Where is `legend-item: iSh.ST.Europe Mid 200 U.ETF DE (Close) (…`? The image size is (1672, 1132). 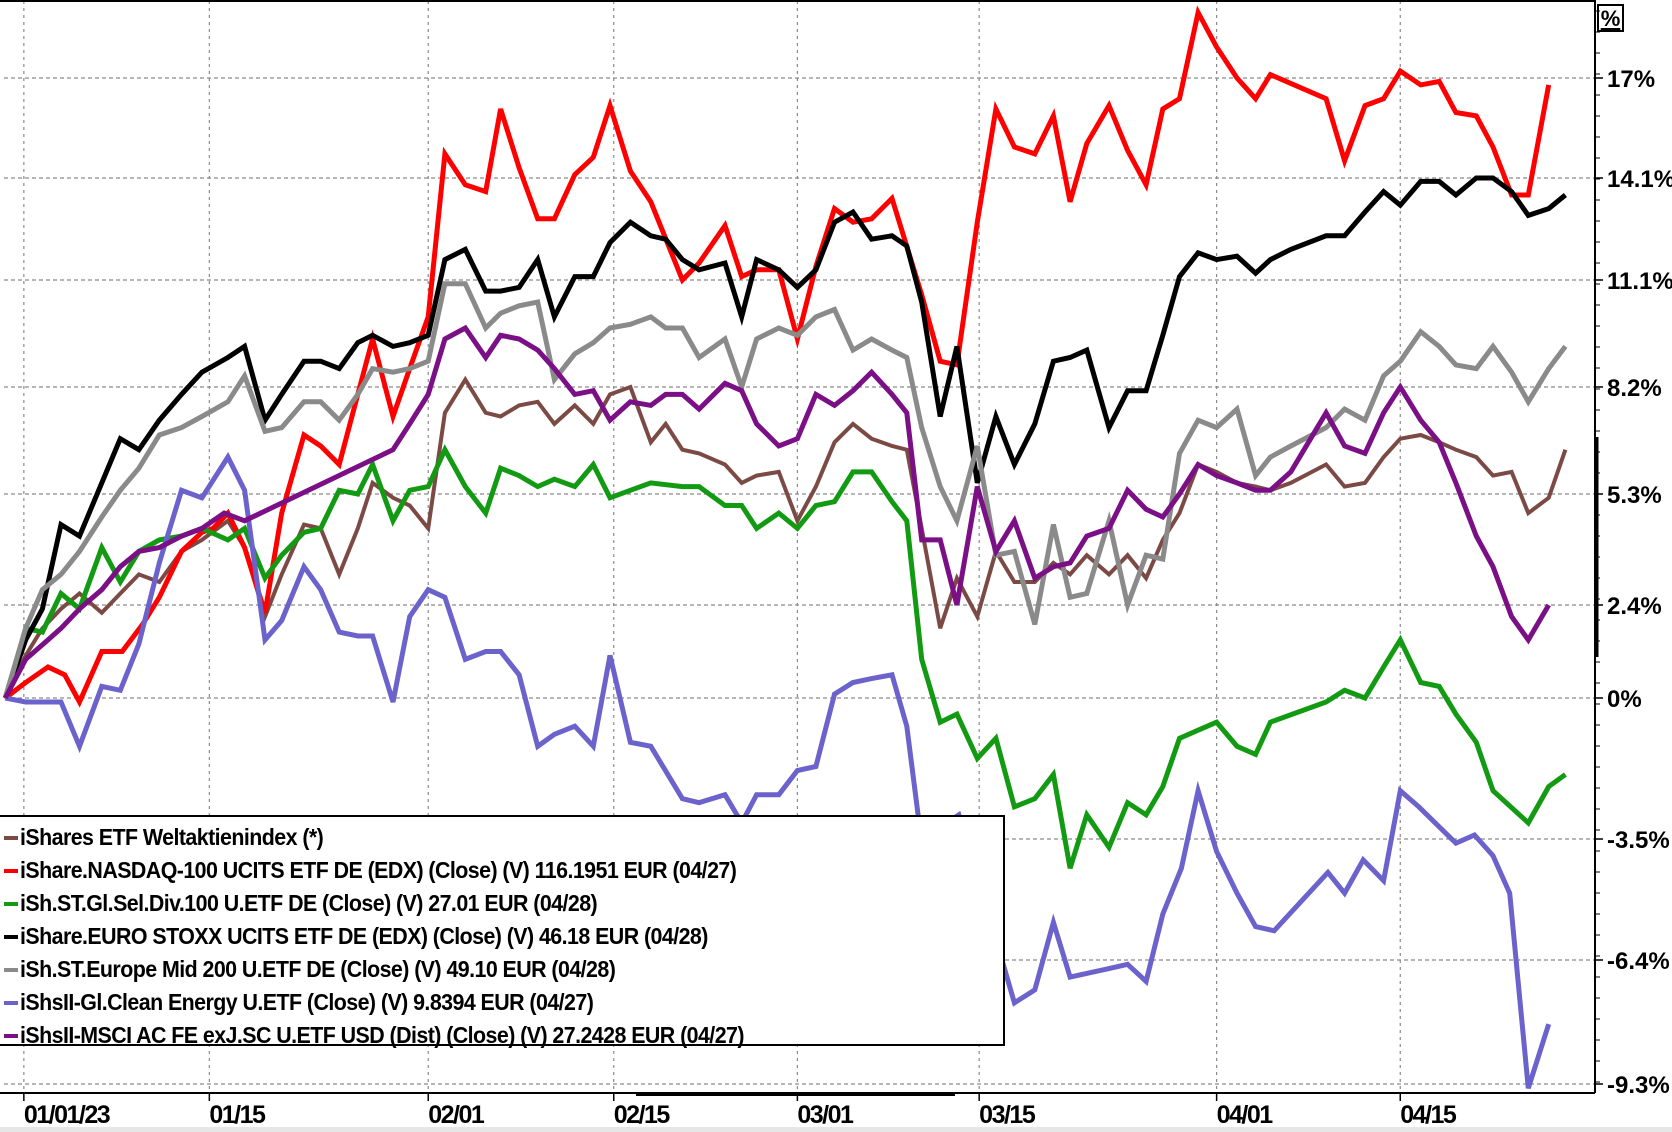
legend-item: iSh.ST.Europe Mid 200 U.ETF DE (Close) (… is located at coordinates (501, 969).